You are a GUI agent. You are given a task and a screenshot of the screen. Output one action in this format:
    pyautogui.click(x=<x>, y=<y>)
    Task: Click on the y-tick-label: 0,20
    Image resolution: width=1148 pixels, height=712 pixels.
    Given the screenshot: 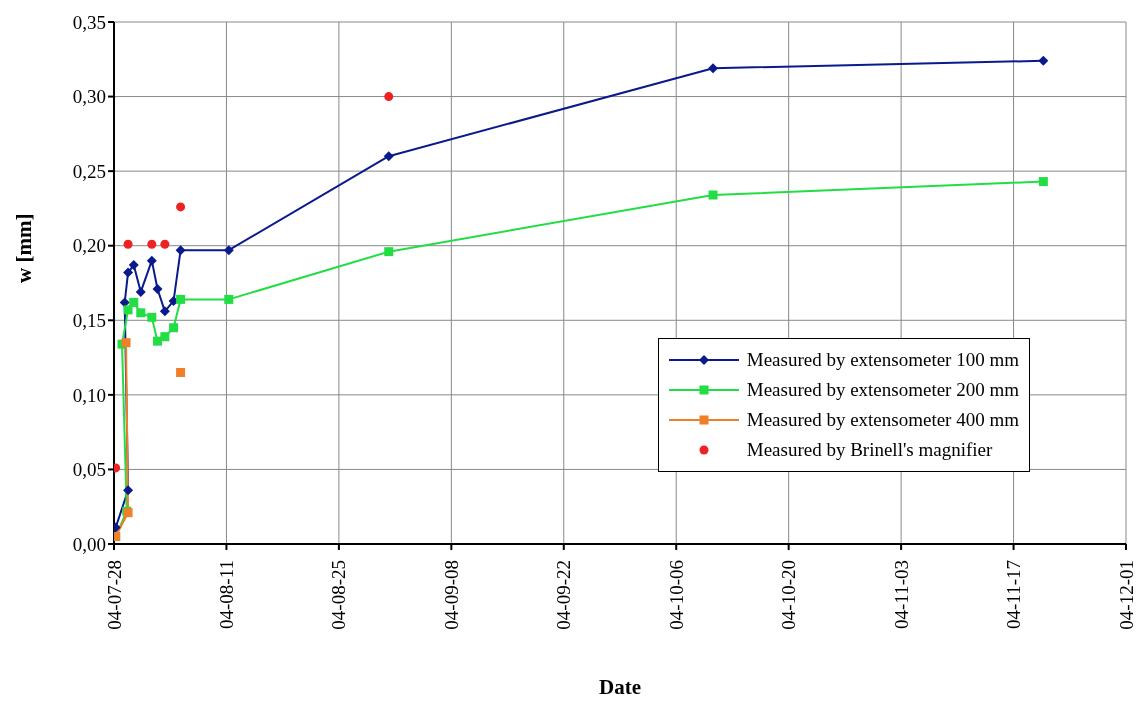 What is the action you would take?
    pyautogui.click(x=89, y=246)
    